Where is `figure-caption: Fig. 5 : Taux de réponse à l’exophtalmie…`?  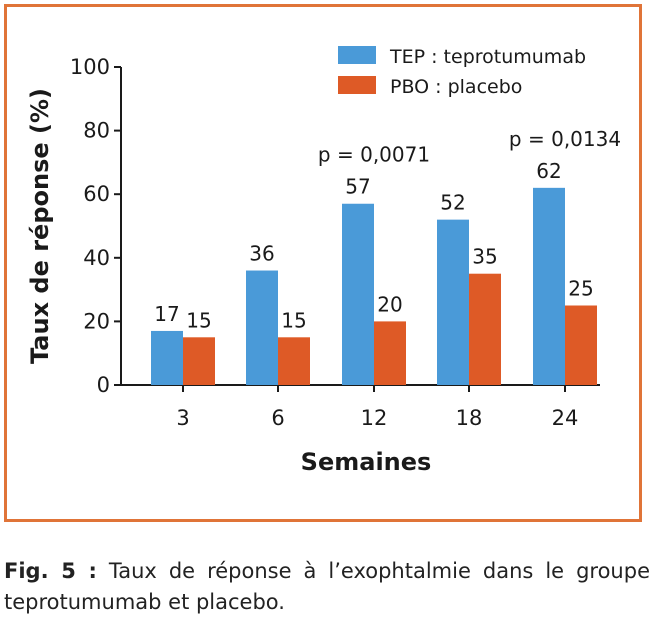
figure-caption: Fig. 5 : Taux de réponse à l’exophtalmie… is located at coordinates (327, 587).